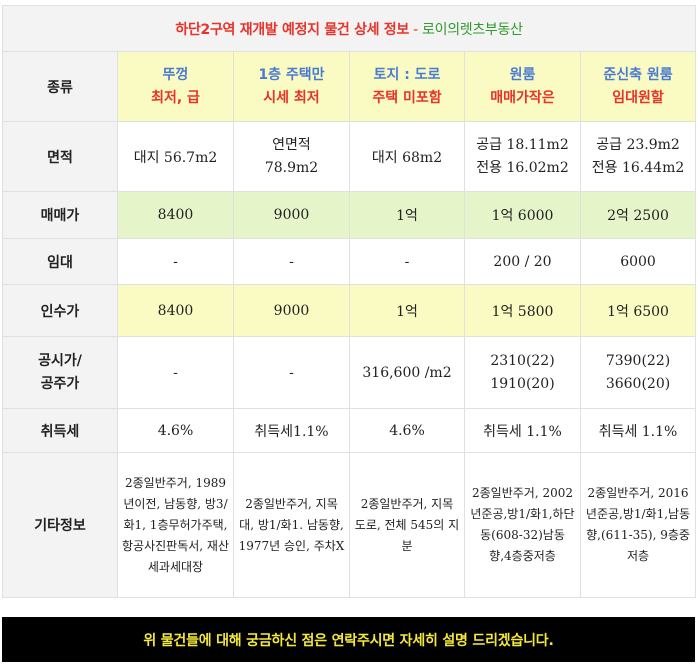 The height and width of the screenshot is (671, 698). Describe the element at coordinates (472, 29) in the screenshot. I see `title-agency: 로이의렛츠부동산` at that location.